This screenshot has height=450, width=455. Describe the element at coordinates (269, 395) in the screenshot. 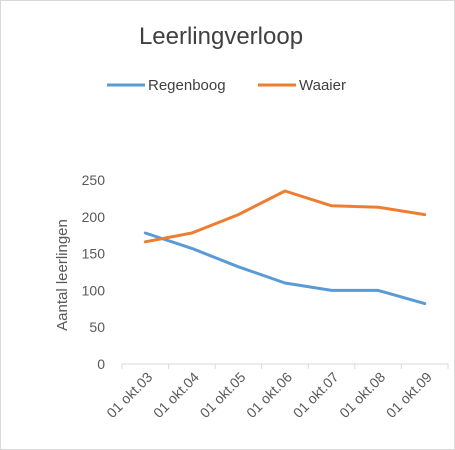

I see `x-tick-label: 01 okt.06` at that location.